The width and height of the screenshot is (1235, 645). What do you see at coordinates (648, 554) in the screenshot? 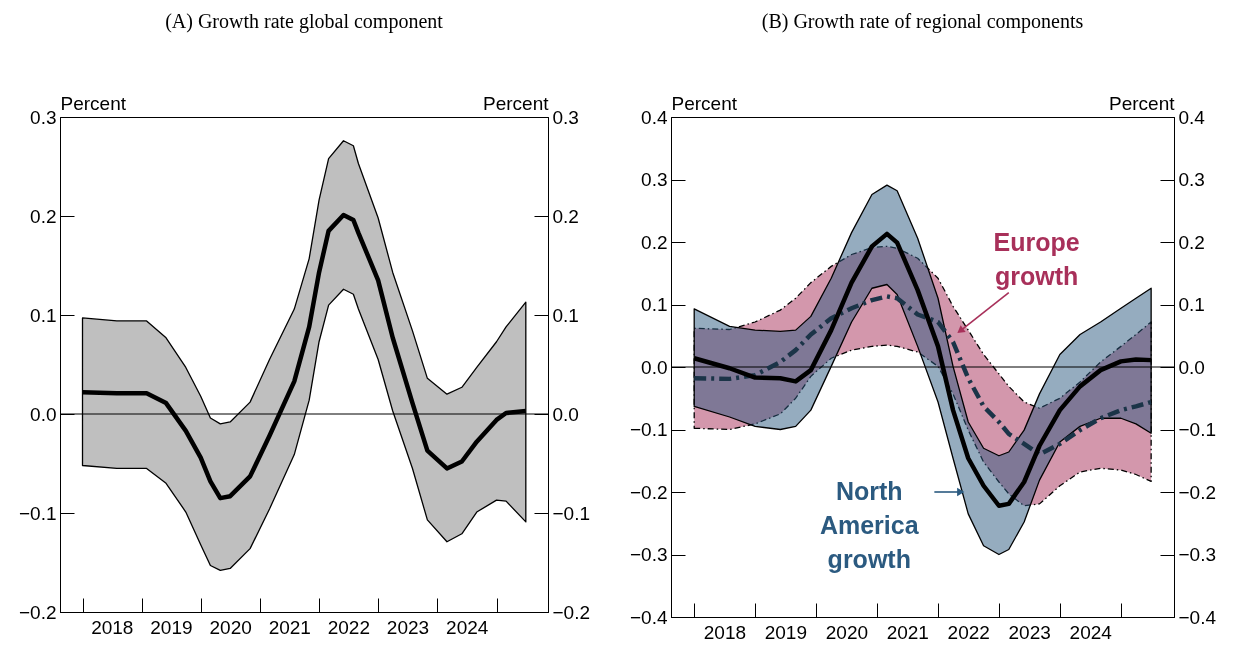
I see `y-tick-label: −0.3` at bounding box center [648, 554].